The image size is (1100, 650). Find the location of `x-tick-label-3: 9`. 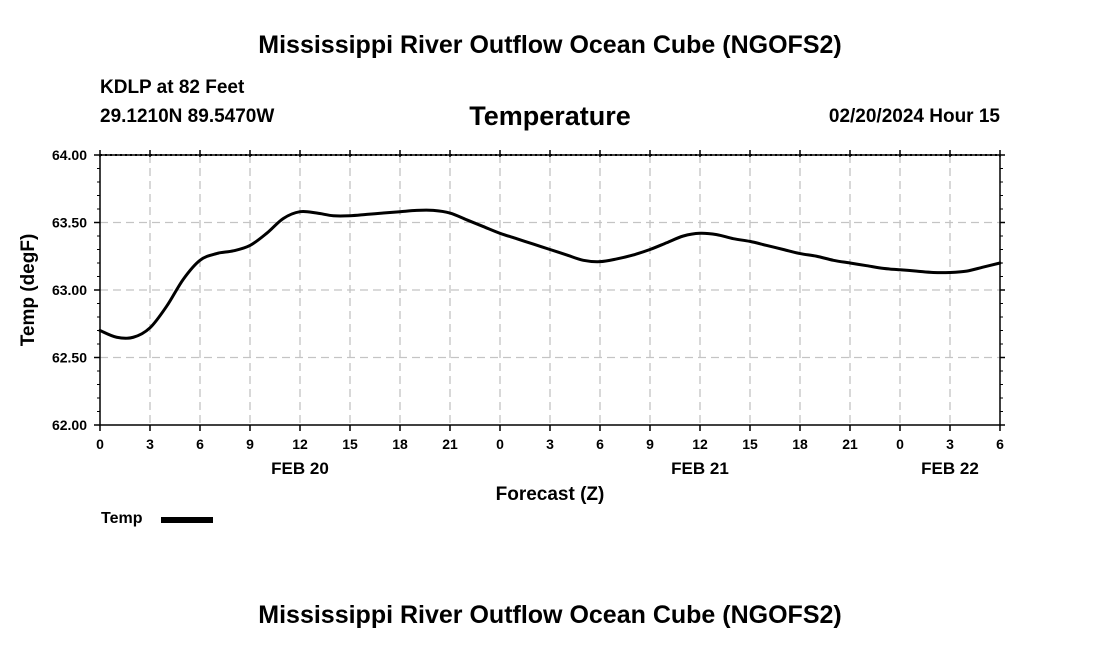

x-tick-label-3: 9 is located at coordinates (250, 444).